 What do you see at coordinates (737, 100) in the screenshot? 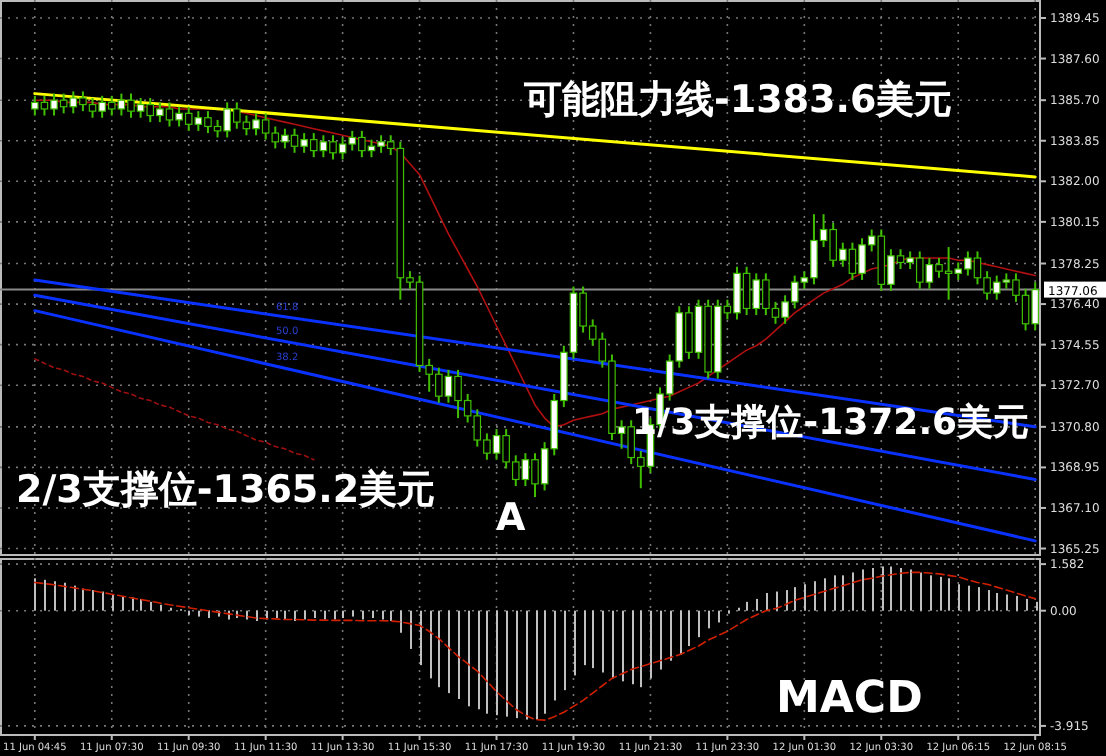
I see `annotation: 可能阻力线-1383.6美元` at bounding box center [737, 100].